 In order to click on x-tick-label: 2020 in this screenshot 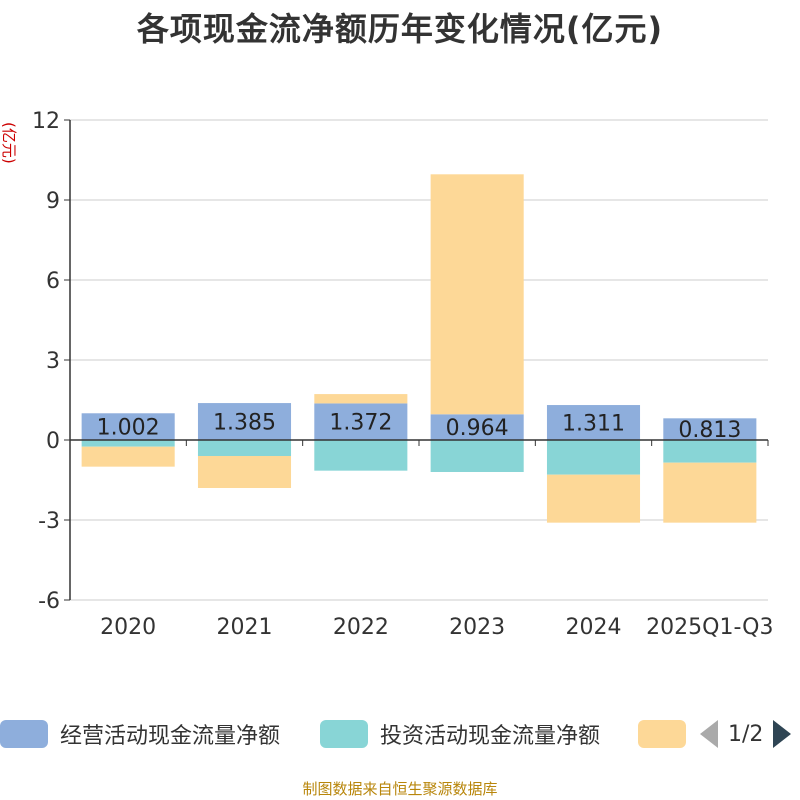, I will do `click(128, 627)`.